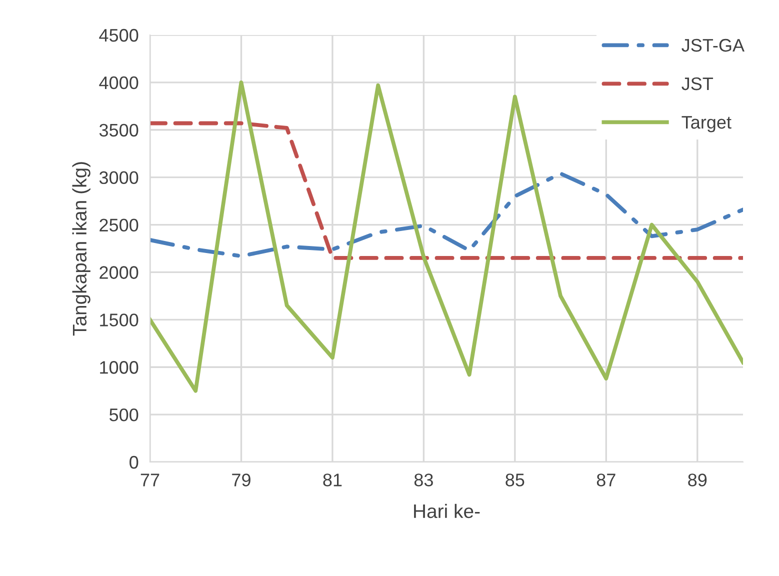 This screenshot has height=576, width=779. I want to click on x-tick-label: 81, so click(332, 480).